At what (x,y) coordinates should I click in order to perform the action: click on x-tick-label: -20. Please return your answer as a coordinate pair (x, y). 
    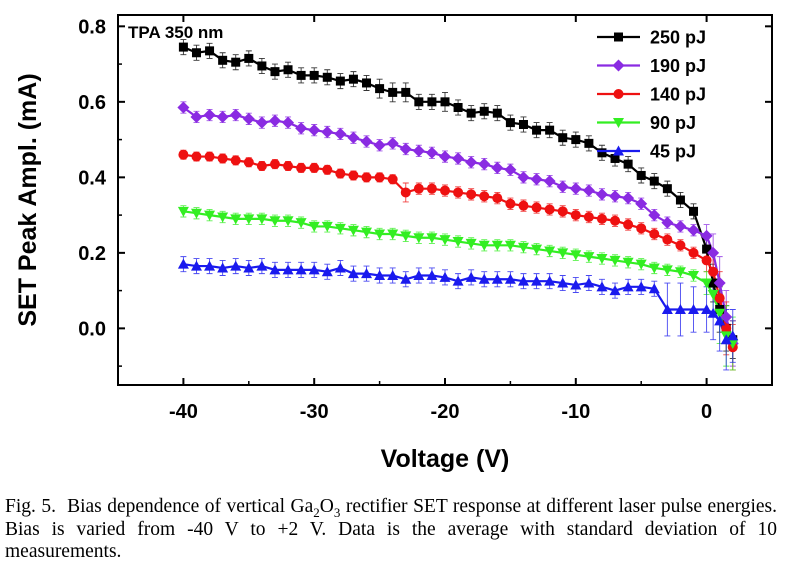
    Looking at the image, I should click on (445, 412).